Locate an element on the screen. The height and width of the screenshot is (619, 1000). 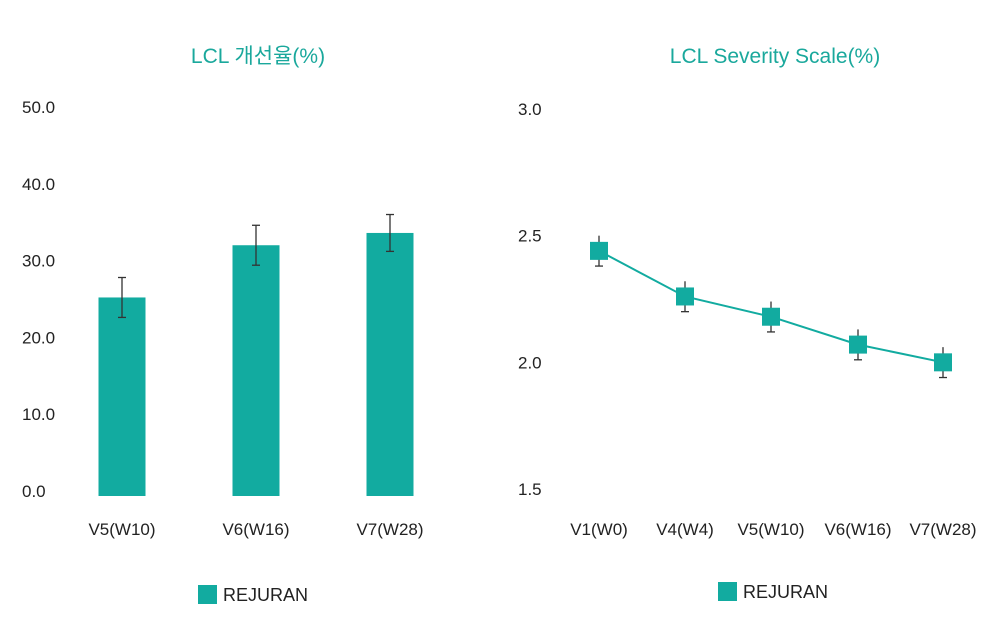
line-chart-title: LCL Severity Scale(%) is located at coordinates (775, 56).